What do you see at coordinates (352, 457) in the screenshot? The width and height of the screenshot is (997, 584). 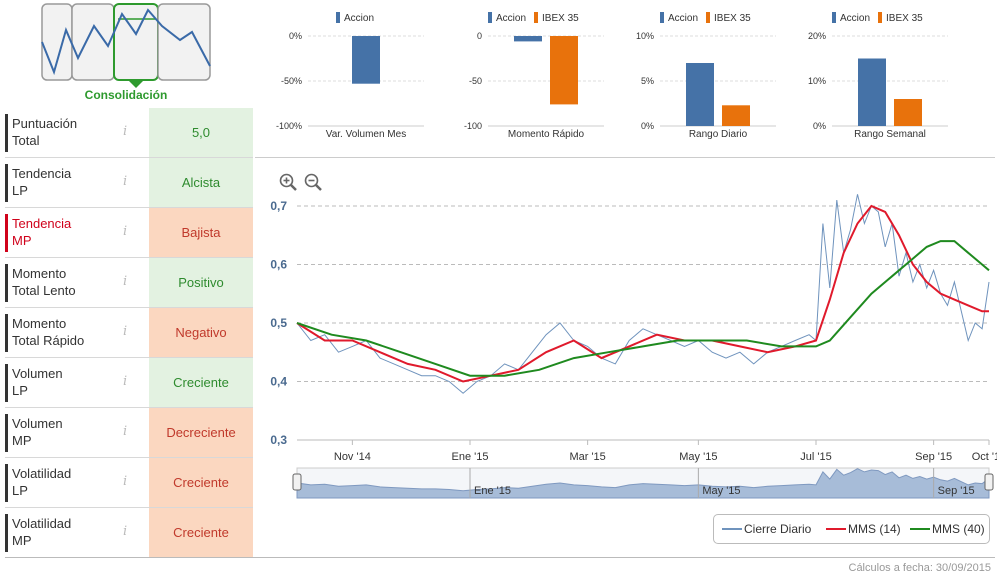 I see `x-tick-label: Nov '14` at bounding box center [352, 457].